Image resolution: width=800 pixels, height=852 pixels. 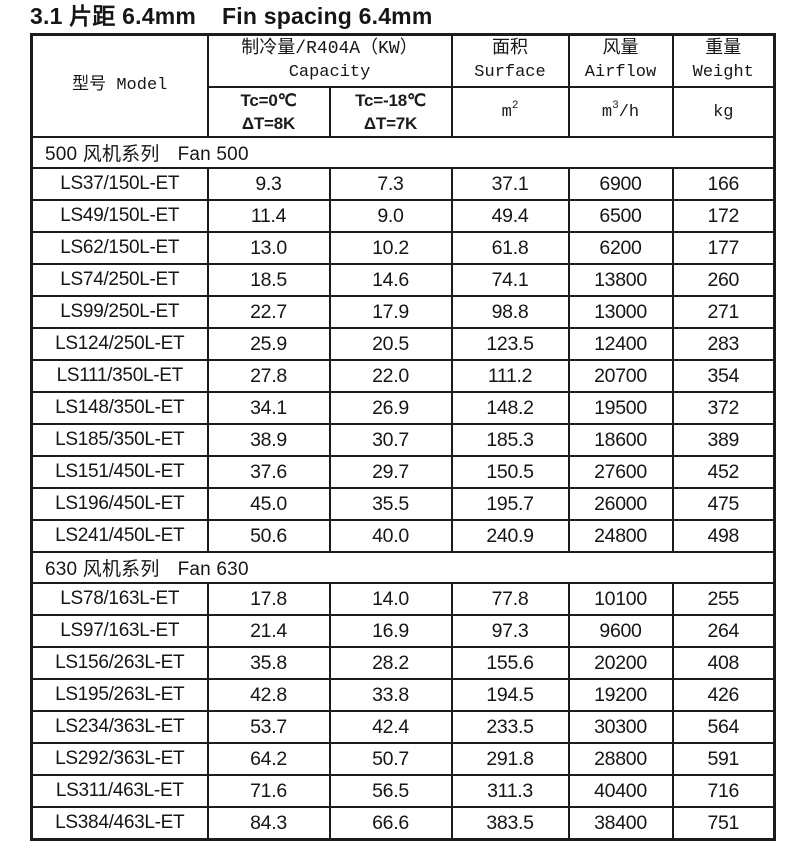 What do you see at coordinates (268, 312) in the screenshot?
I see `value-cell: 22.7` at bounding box center [268, 312].